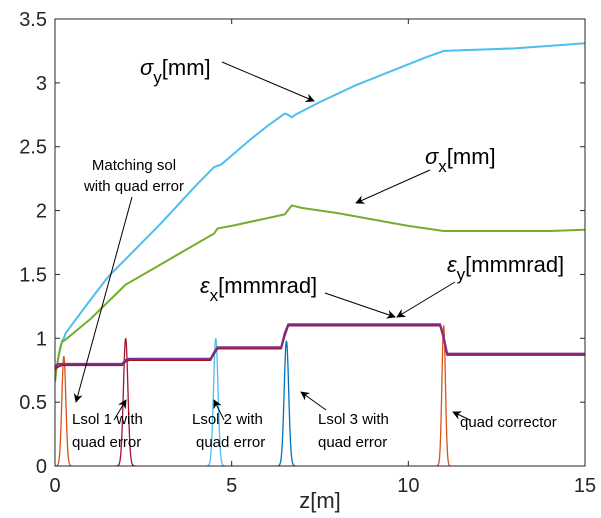 The width and height of the screenshot is (601, 518). I want to click on sigma-y-symbol: σ, so click(147, 67).